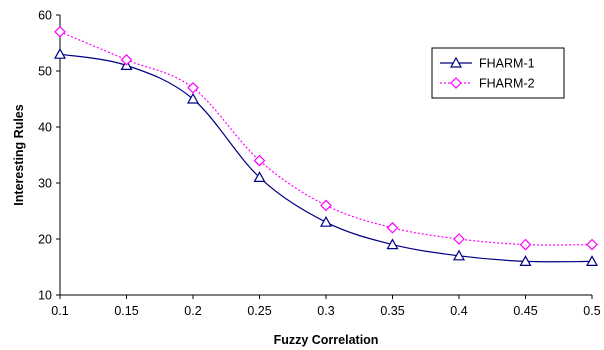 This screenshot has width=604, height=350. I want to click on x-tick-label: 0.1, so click(59, 311).